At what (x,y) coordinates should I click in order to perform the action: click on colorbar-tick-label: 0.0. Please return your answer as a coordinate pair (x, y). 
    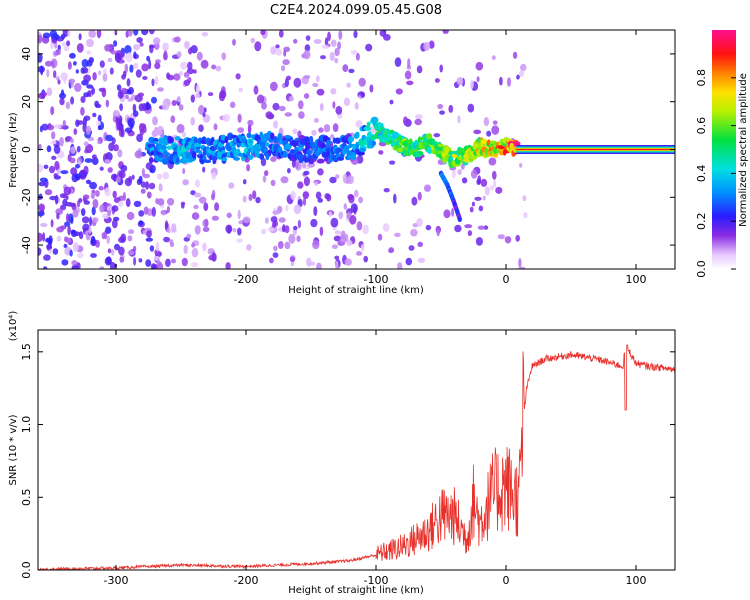
    Looking at the image, I should click on (701, 269).